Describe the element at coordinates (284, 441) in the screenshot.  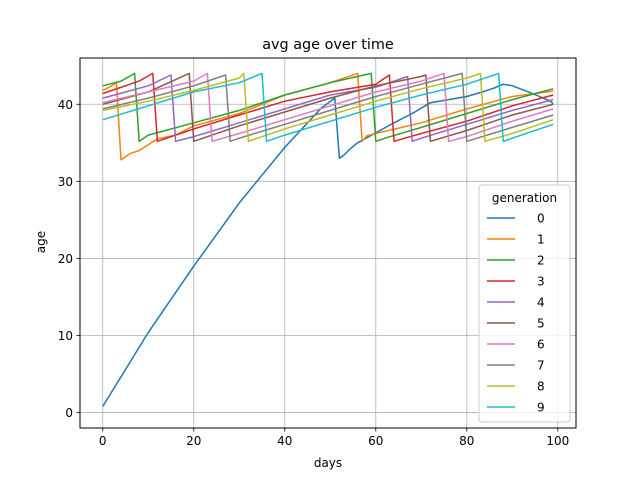
I see `x-tick-label: 40` at that location.